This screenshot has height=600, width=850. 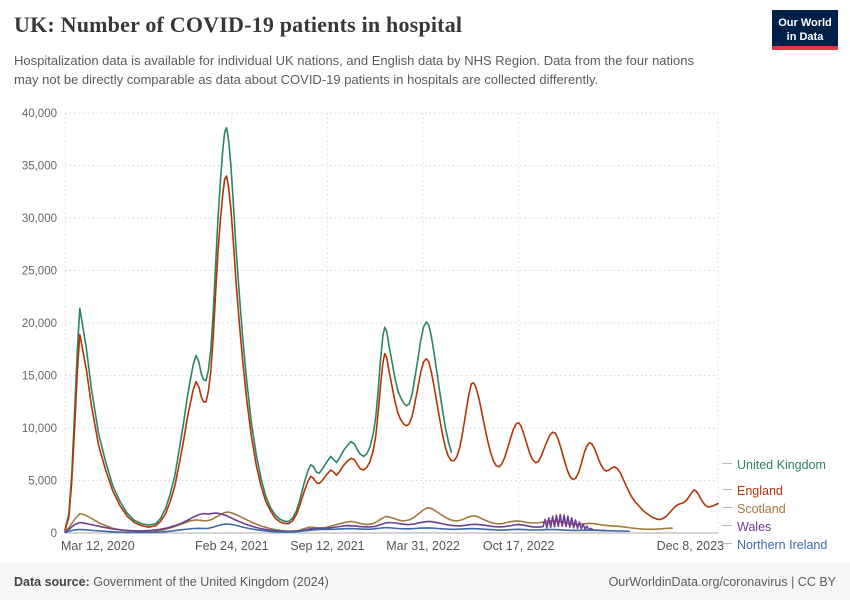 I want to click on y-axis-label: 10,000, so click(x=39, y=429).